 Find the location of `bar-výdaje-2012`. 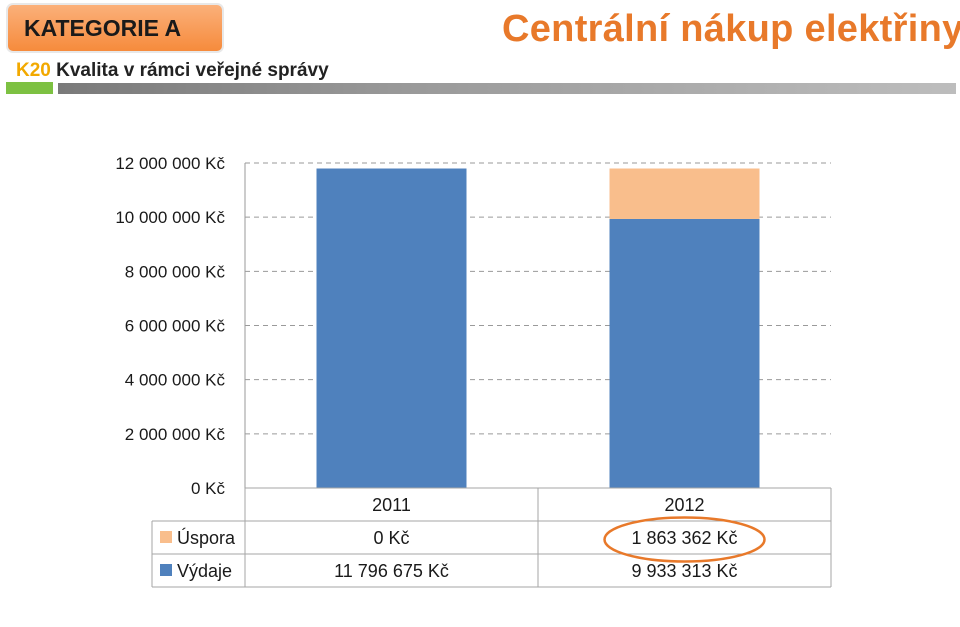

bar-výdaje-2012 is located at coordinates (684, 353).